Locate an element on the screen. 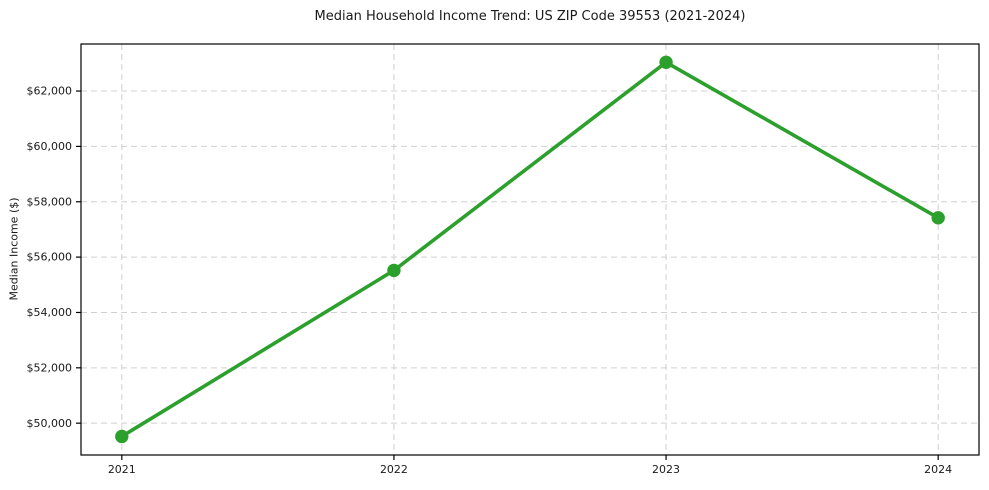  x-tick-label: 2021 is located at coordinates (122, 469).